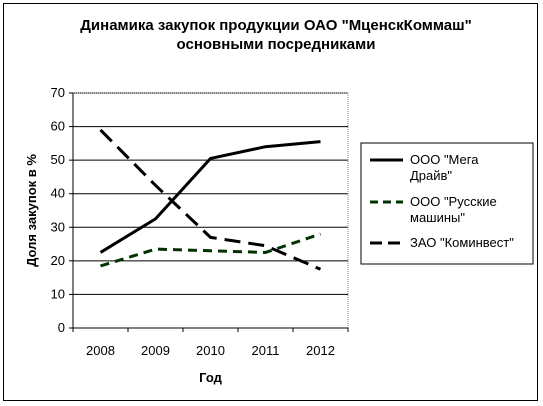 This screenshot has height=406, width=543. I want to click on series-lines, so click(210, 199).